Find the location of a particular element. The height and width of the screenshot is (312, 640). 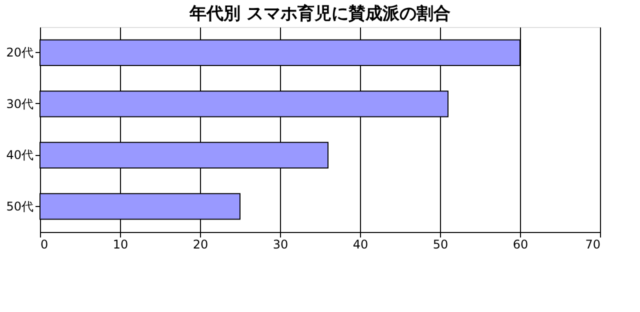

y-tick-label: 50代 is located at coordinates (20, 206).